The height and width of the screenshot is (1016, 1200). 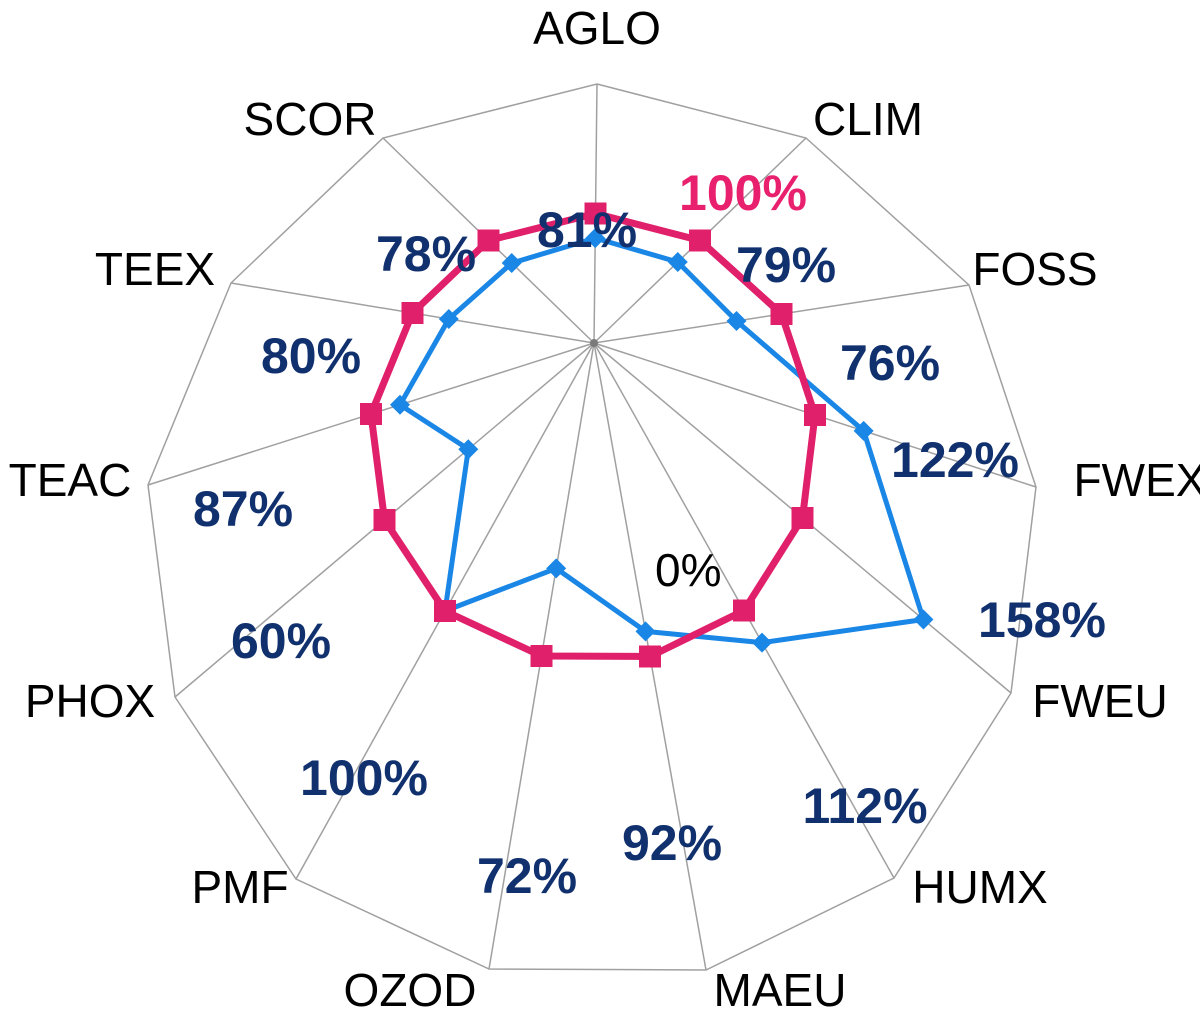 What do you see at coordinates (70, 480) in the screenshot?
I see `axis-label-teac: TEAC` at bounding box center [70, 480].